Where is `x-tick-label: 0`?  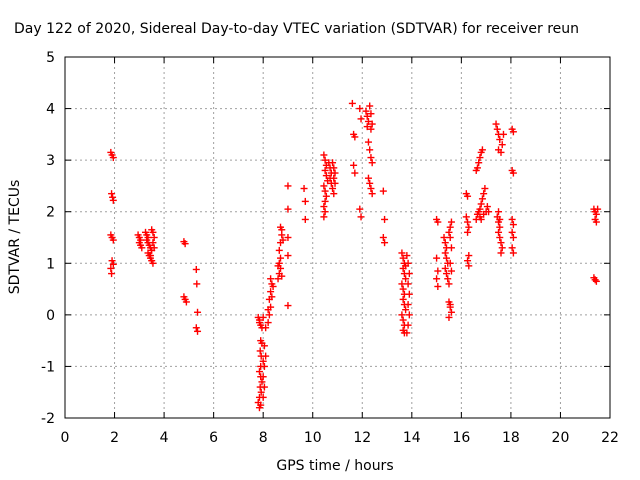
x-tick-label: 0 is located at coordinates (65, 438).